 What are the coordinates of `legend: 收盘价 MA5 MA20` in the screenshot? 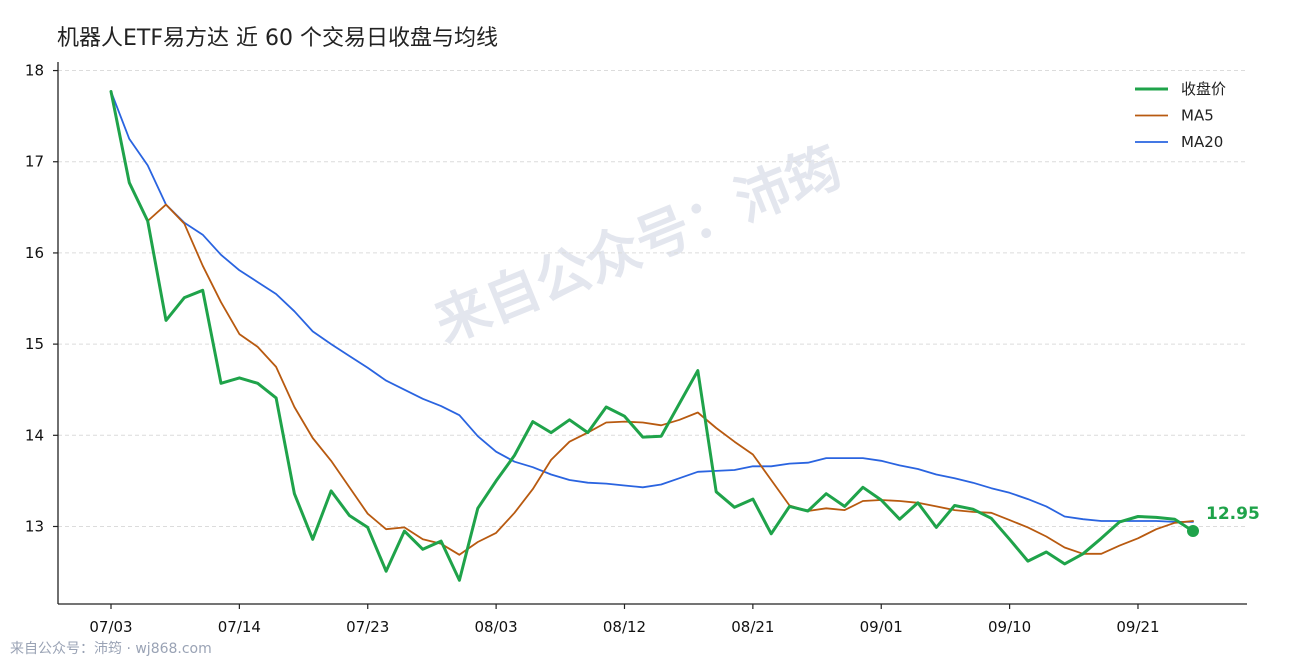 It's located at (1180, 115).